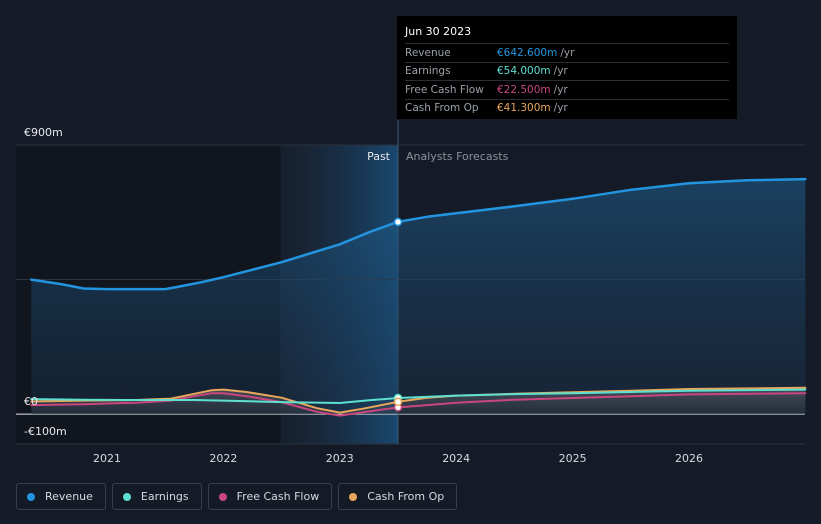 The width and height of the screenshot is (821, 524). Describe the element at coordinates (164, 496) in the screenshot. I see `legend-label: Earnings` at that location.